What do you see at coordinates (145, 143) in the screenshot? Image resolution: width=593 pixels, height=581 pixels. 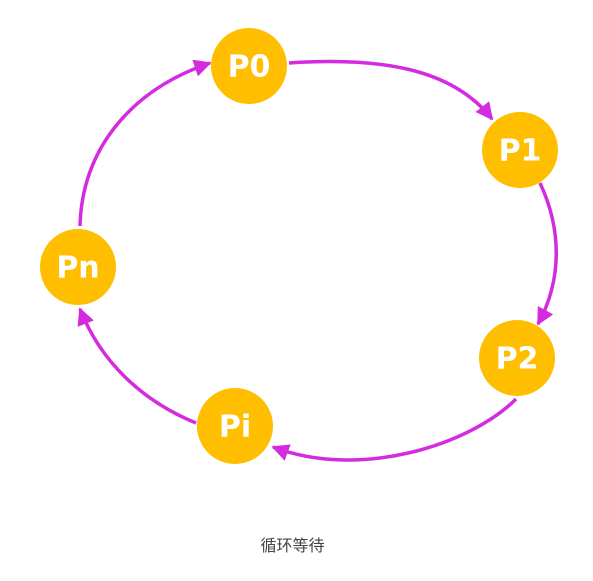 I see `edge-pn-to-p0` at bounding box center [145, 143].